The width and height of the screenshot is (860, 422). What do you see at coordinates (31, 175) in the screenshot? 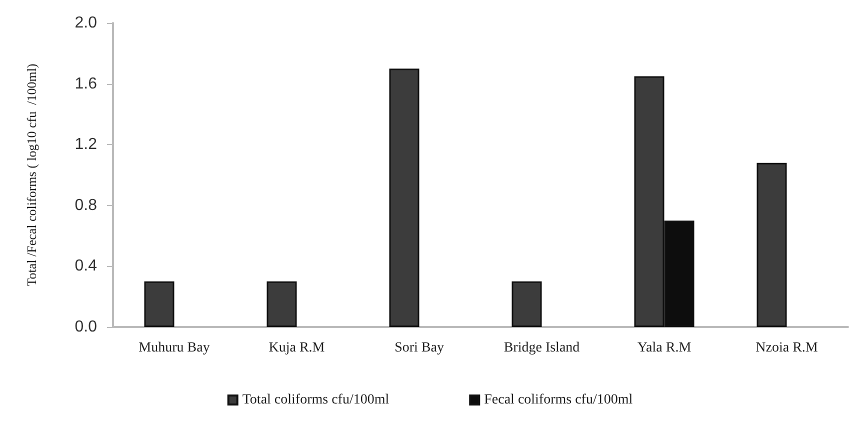
I see `y-axis-title: Total /Fecal coliforms ( log10 cfu /100ml)` at bounding box center [31, 175].